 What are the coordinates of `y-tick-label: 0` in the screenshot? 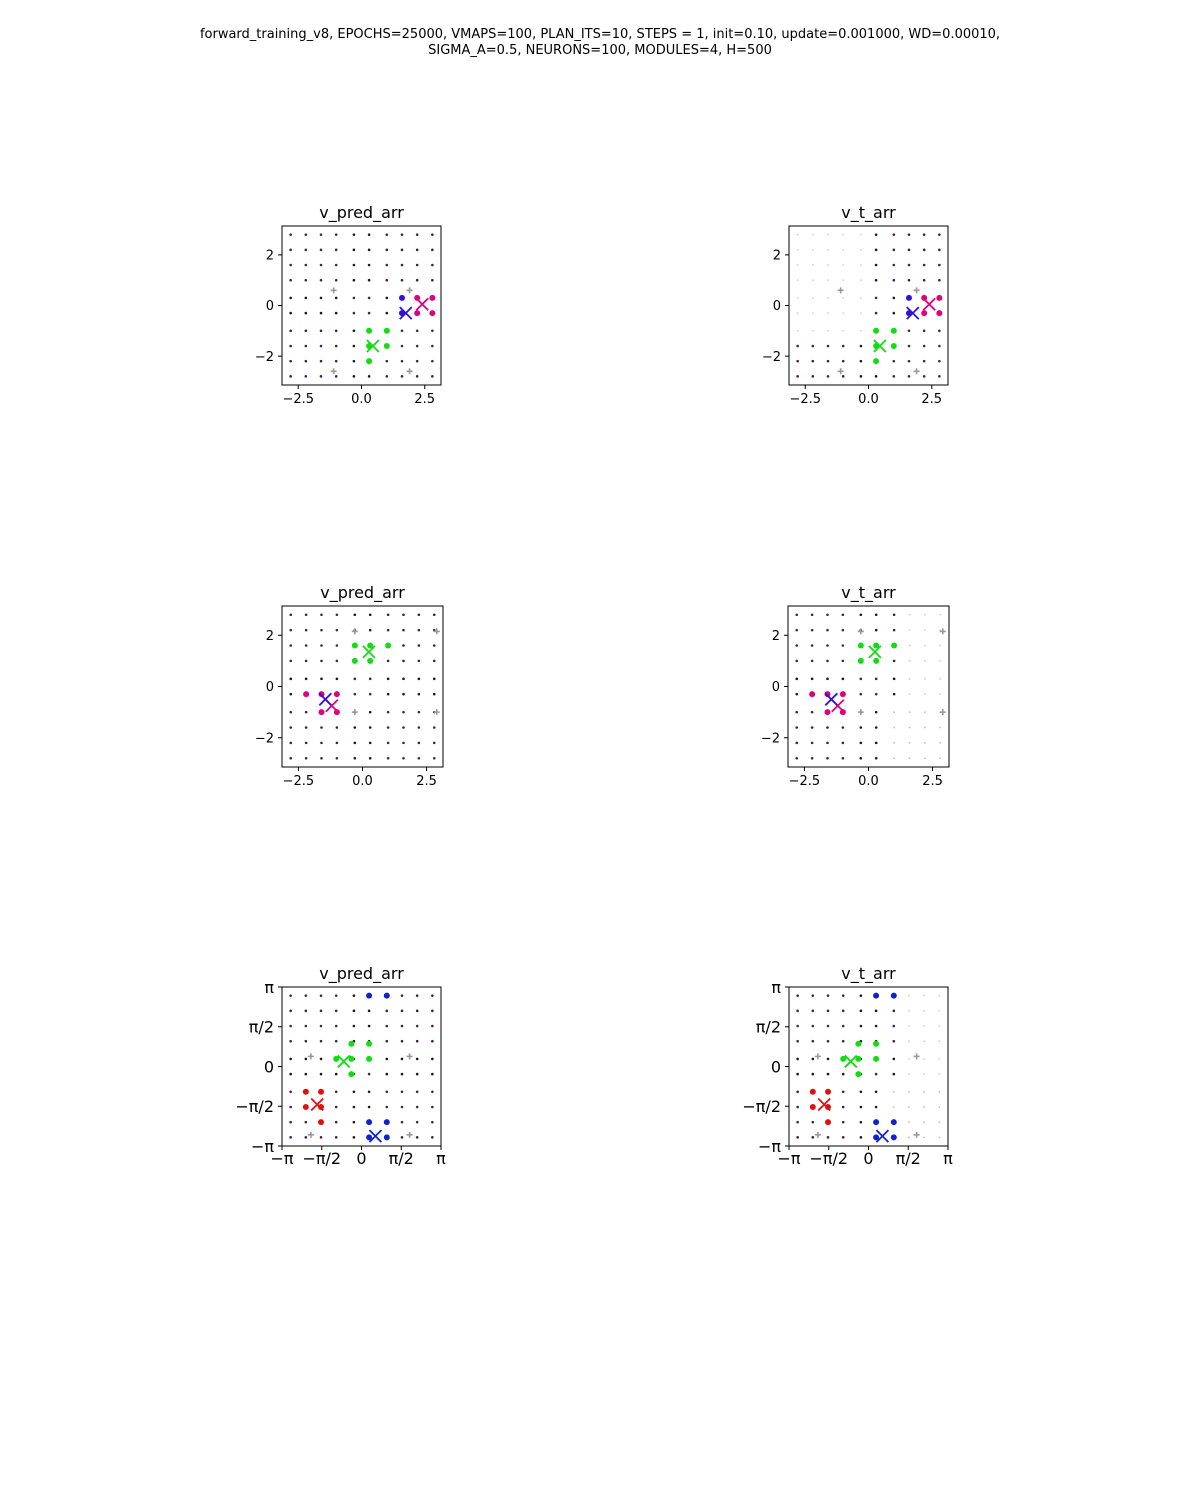 It's located at (777, 306).